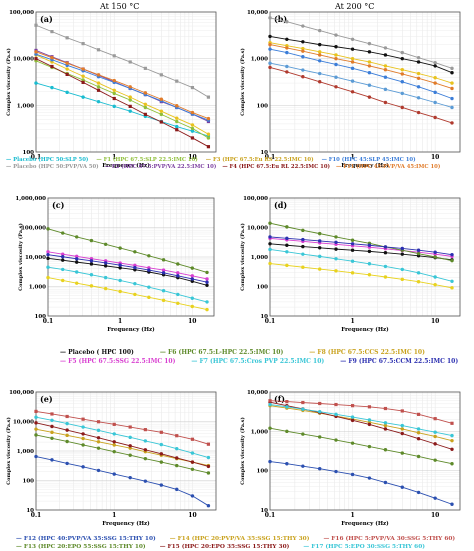  Describe the element at coordinates (30, 199) in the screenshot. I see `y-tick-label: 1,000,000` at that location.